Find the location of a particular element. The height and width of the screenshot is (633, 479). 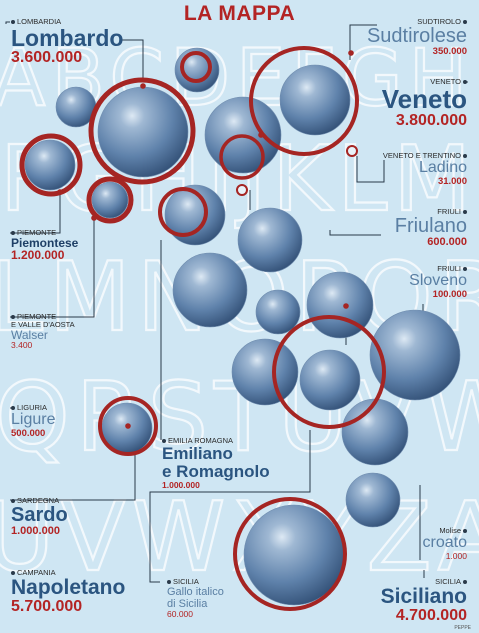

label-walser: PIEMONTE E VALLE D'AOSTA Walser 3.400 is located at coordinates (43, 331).